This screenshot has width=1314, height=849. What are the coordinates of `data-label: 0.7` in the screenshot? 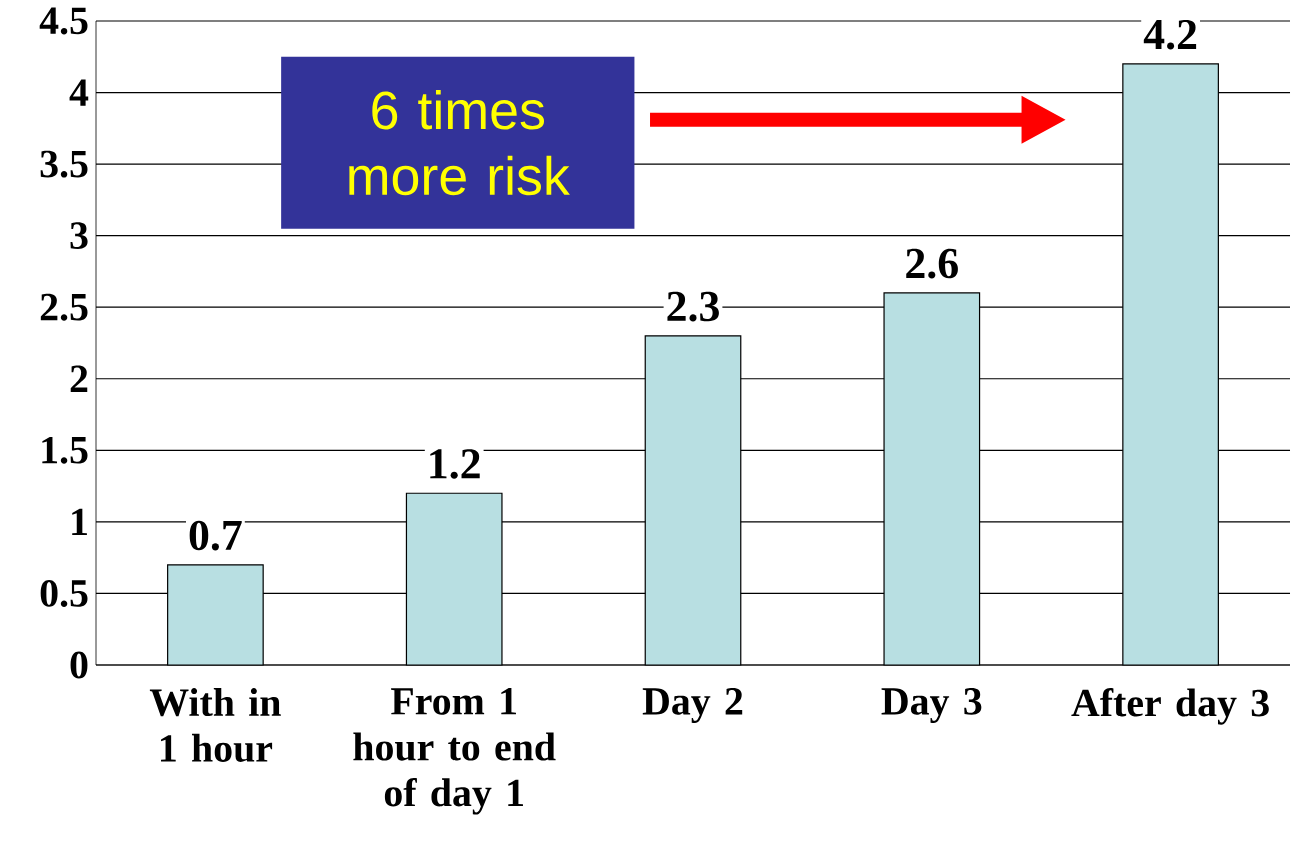 It's located at (215, 535).